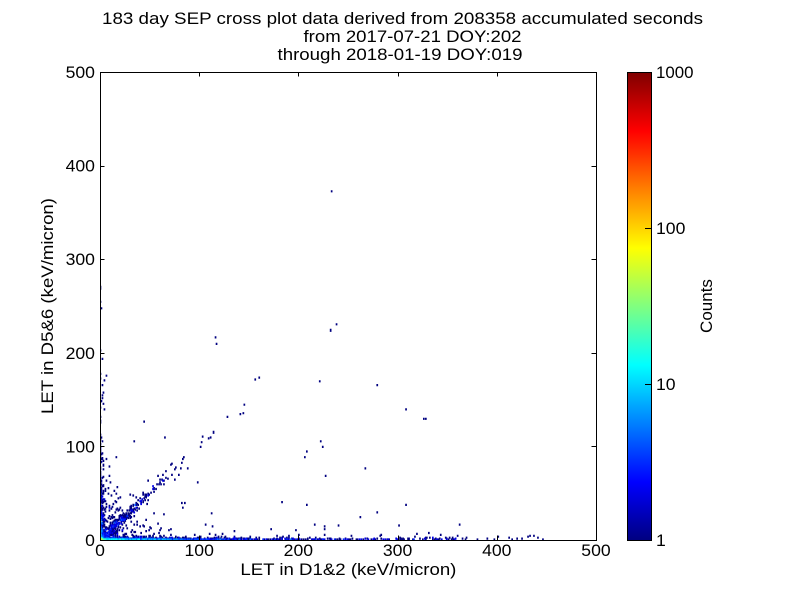  I want to click on svg-text: LET in D1&2 (keV/micron), so click(348, 569).